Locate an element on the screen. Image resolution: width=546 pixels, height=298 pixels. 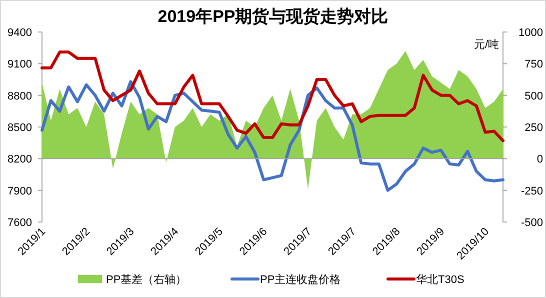
y-tick-label: 8200 is located at coordinates (20, 160).